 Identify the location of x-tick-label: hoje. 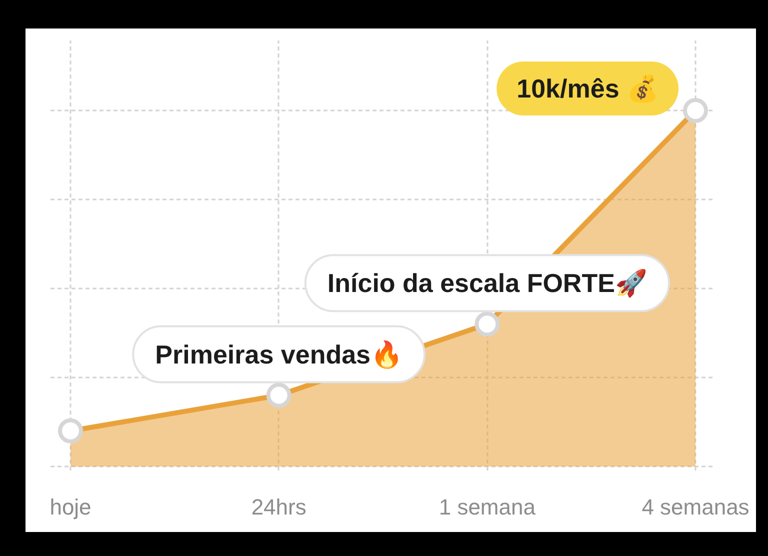
(71, 507).